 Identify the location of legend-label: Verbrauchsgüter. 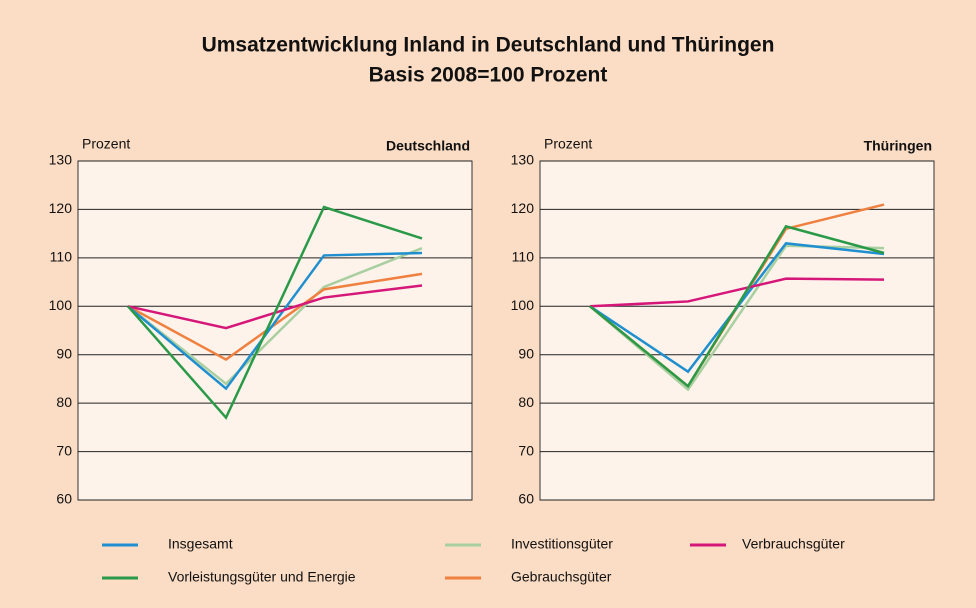
(793, 544).